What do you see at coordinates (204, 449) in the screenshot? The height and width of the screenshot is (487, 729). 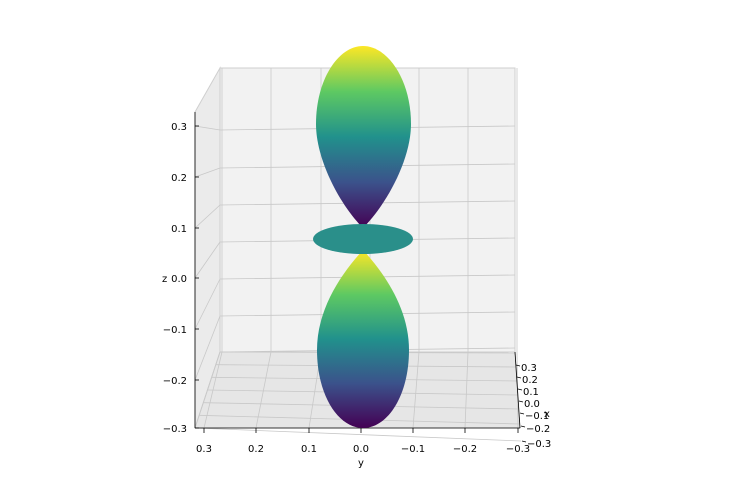 I see `y-tick-label: 0.3` at bounding box center [204, 449].